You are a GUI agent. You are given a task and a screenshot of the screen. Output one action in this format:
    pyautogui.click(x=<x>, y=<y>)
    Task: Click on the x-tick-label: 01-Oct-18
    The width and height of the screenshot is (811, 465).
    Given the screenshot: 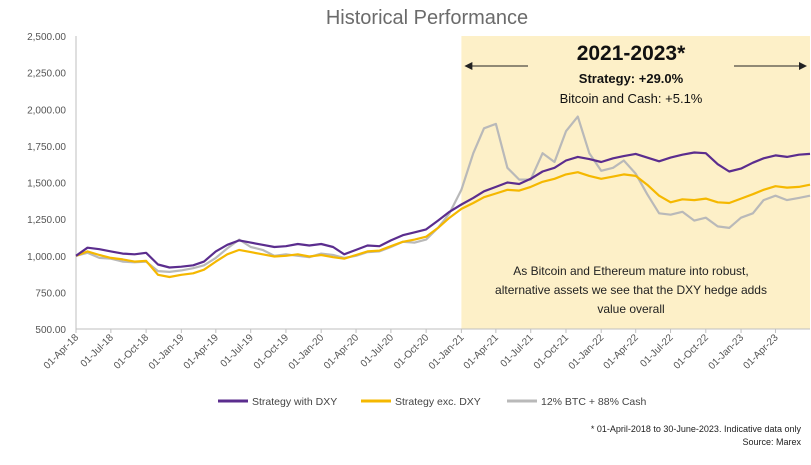 What is the action you would take?
    pyautogui.click(x=132, y=352)
    